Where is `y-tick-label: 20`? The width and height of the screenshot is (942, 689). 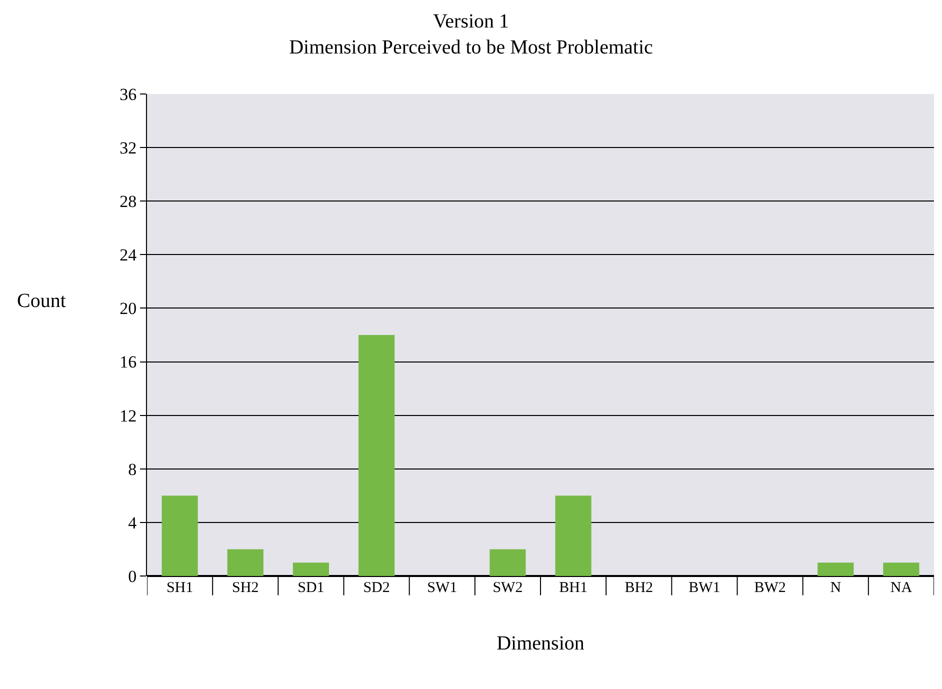 y-tick-label: 20 is located at coordinates (128, 308).